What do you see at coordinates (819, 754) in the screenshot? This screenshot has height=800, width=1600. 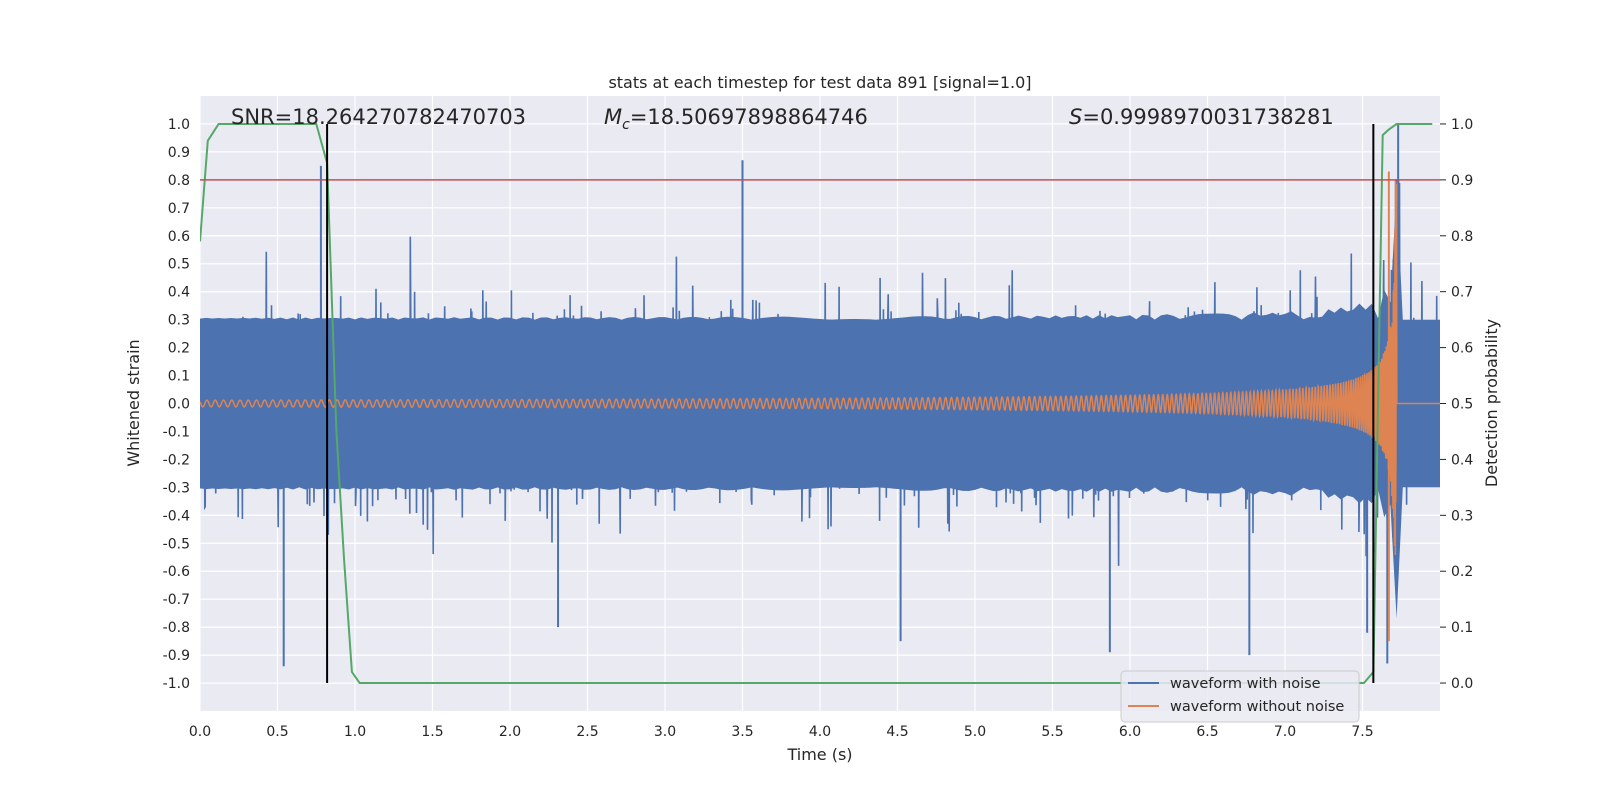 I see `x-axis-label: Time (s)` at bounding box center [819, 754].